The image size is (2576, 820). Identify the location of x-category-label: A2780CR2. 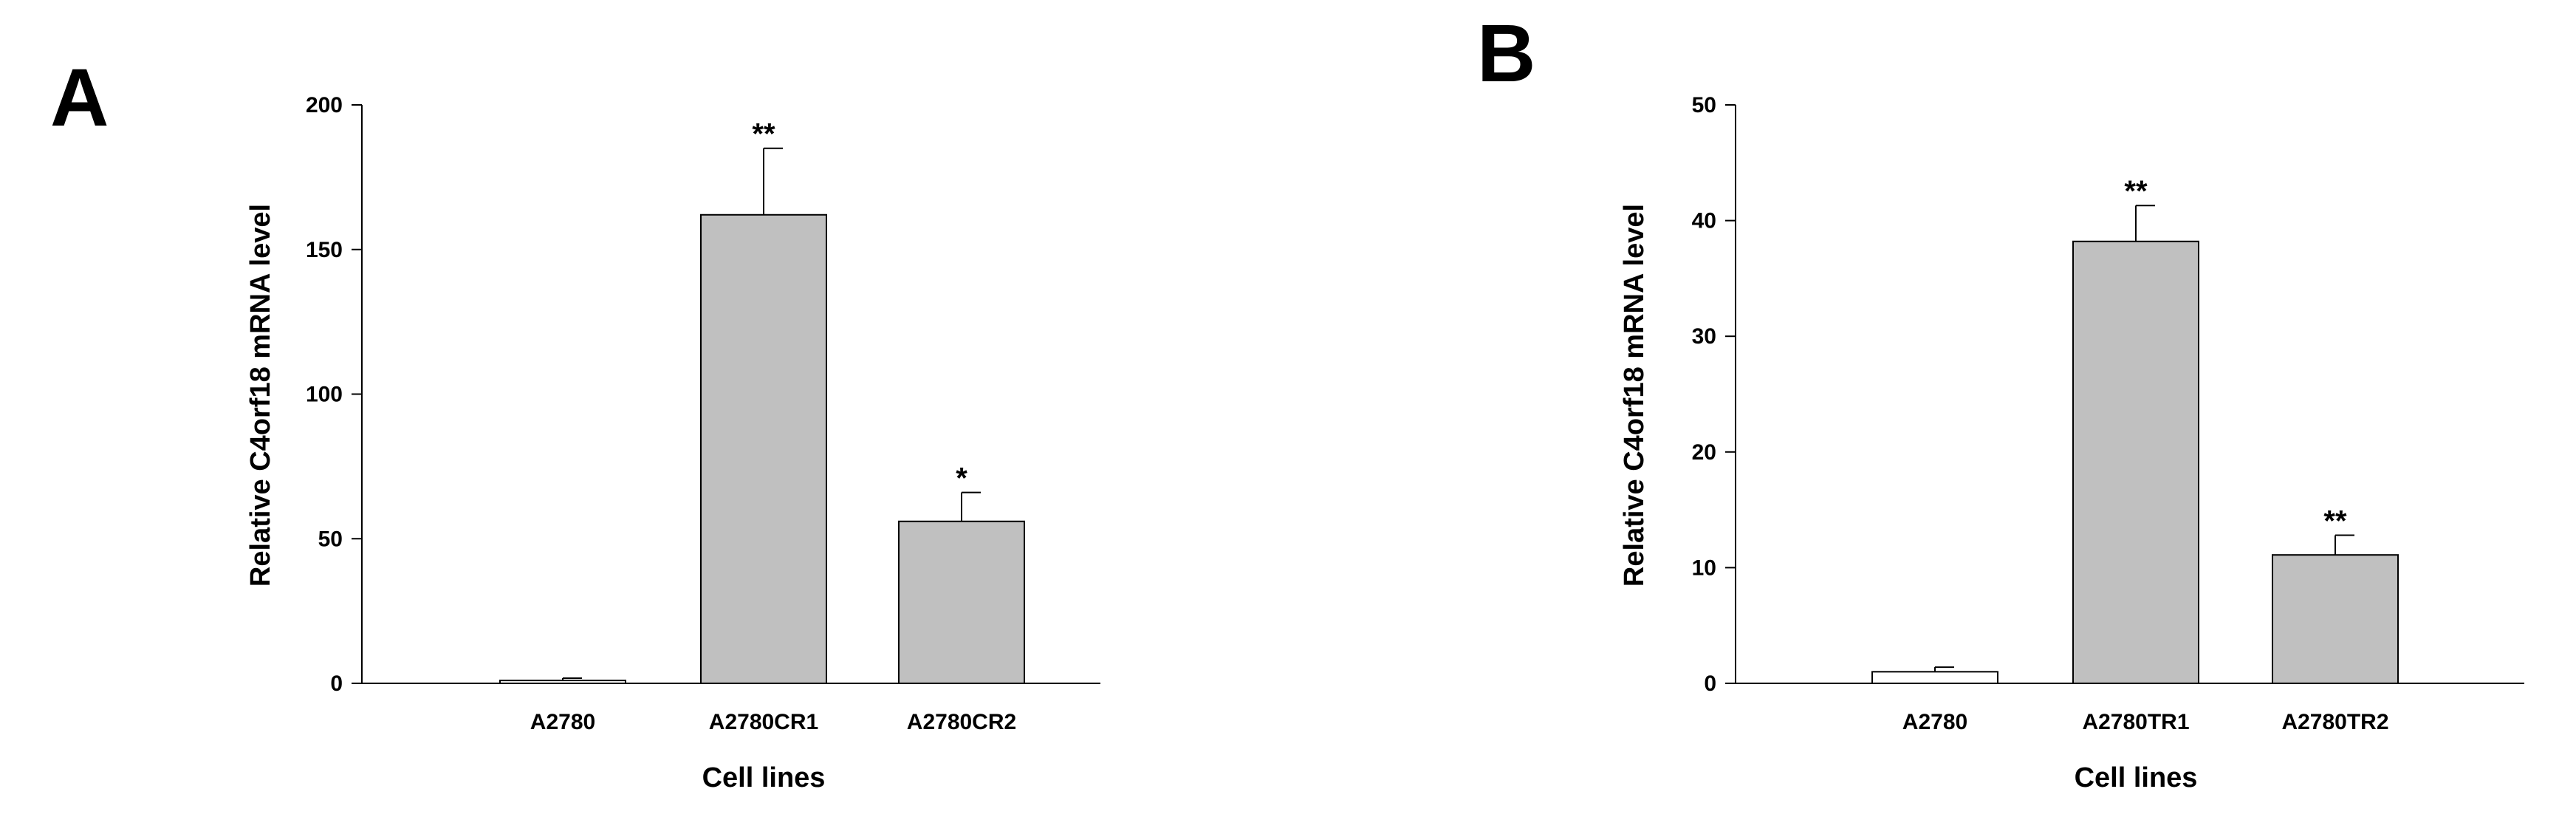
(961, 722).